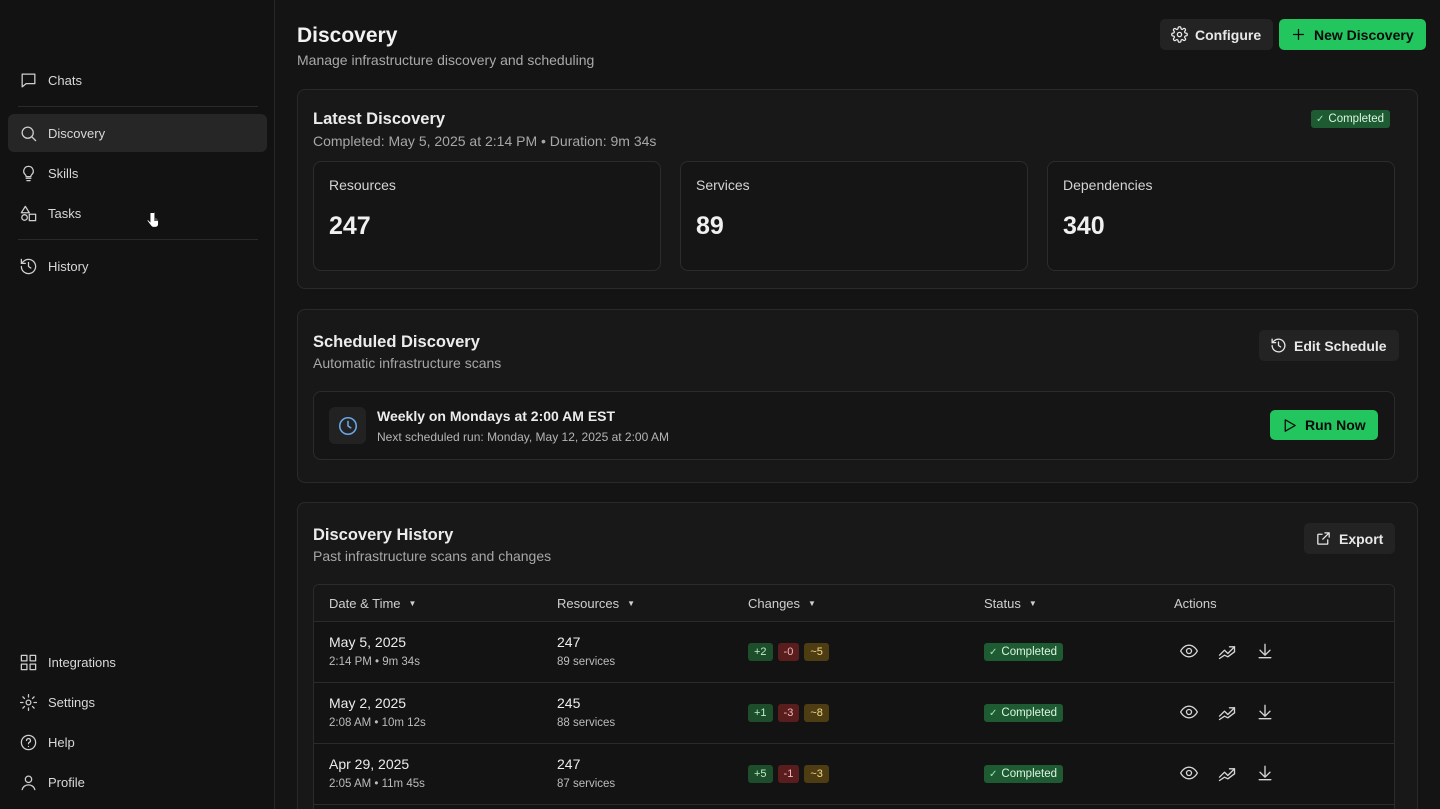 This screenshot has height=809, width=1440. Describe the element at coordinates (28, 133) in the screenshot. I see `search-icon` at that location.